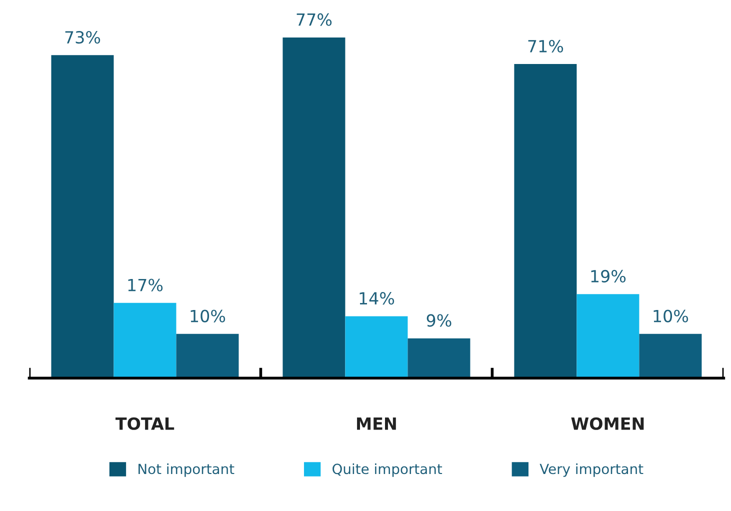 This screenshot has height=511, width=731. I want to click on data-label: 73%, so click(82, 37).